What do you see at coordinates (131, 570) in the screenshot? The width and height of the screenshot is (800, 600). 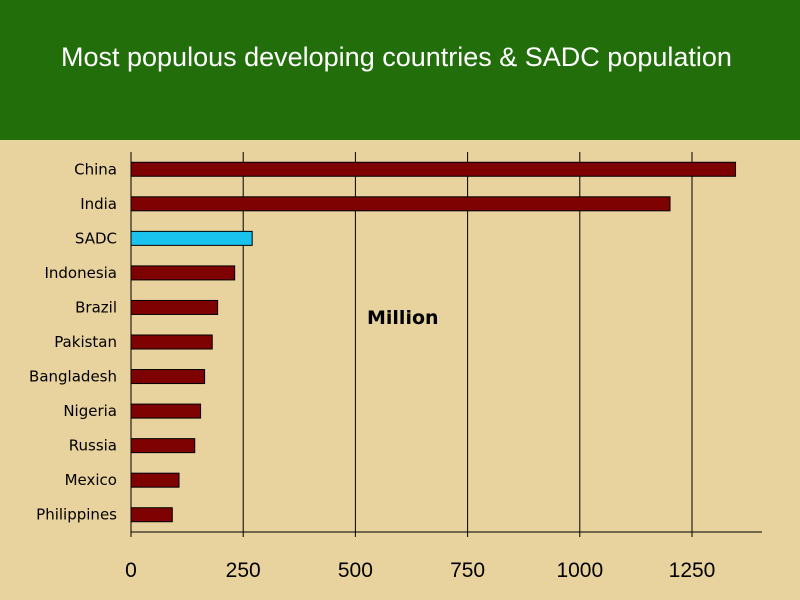 I see `tick-label-0: 0` at bounding box center [131, 570].